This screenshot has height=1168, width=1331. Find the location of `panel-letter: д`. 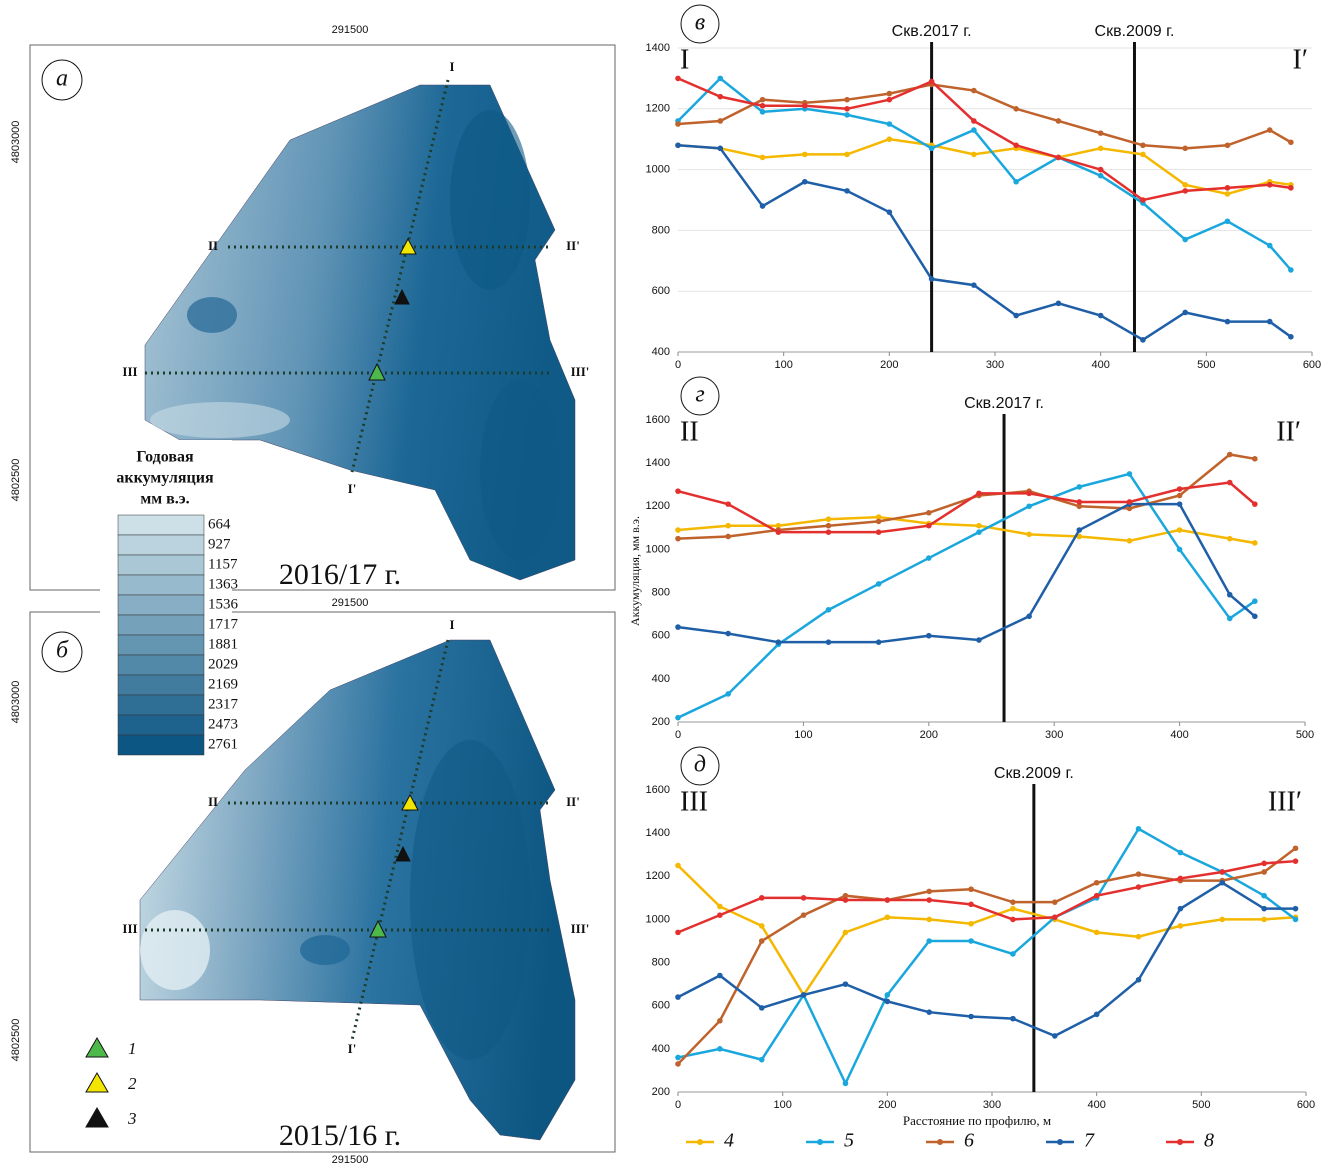

panel-letter: д is located at coordinates (700, 765).